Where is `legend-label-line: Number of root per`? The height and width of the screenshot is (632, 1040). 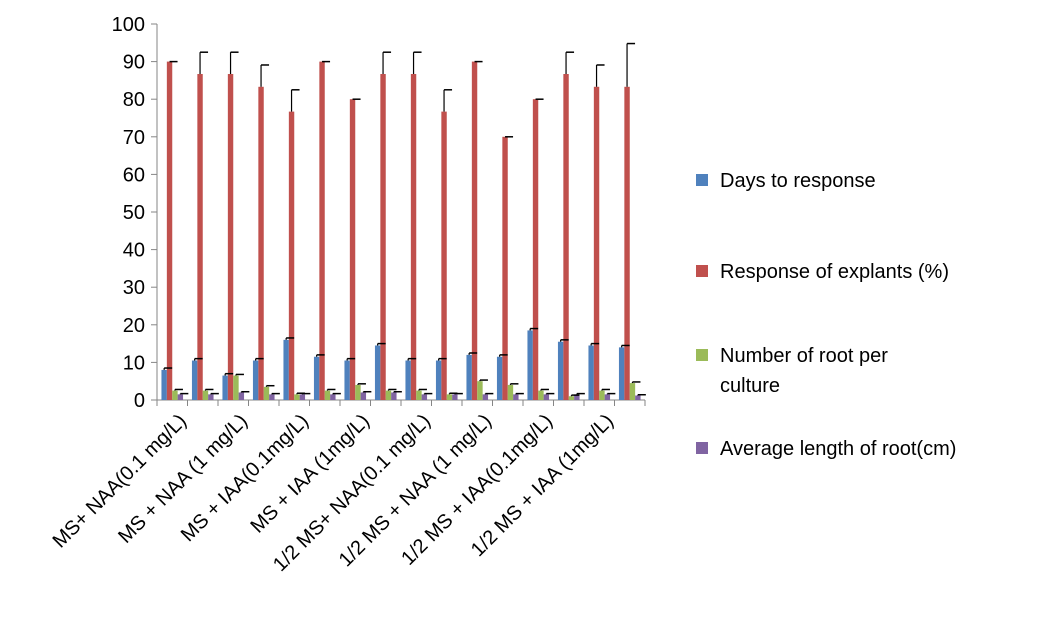 legend-label-line: Number of root per is located at coordinates (804, 356).